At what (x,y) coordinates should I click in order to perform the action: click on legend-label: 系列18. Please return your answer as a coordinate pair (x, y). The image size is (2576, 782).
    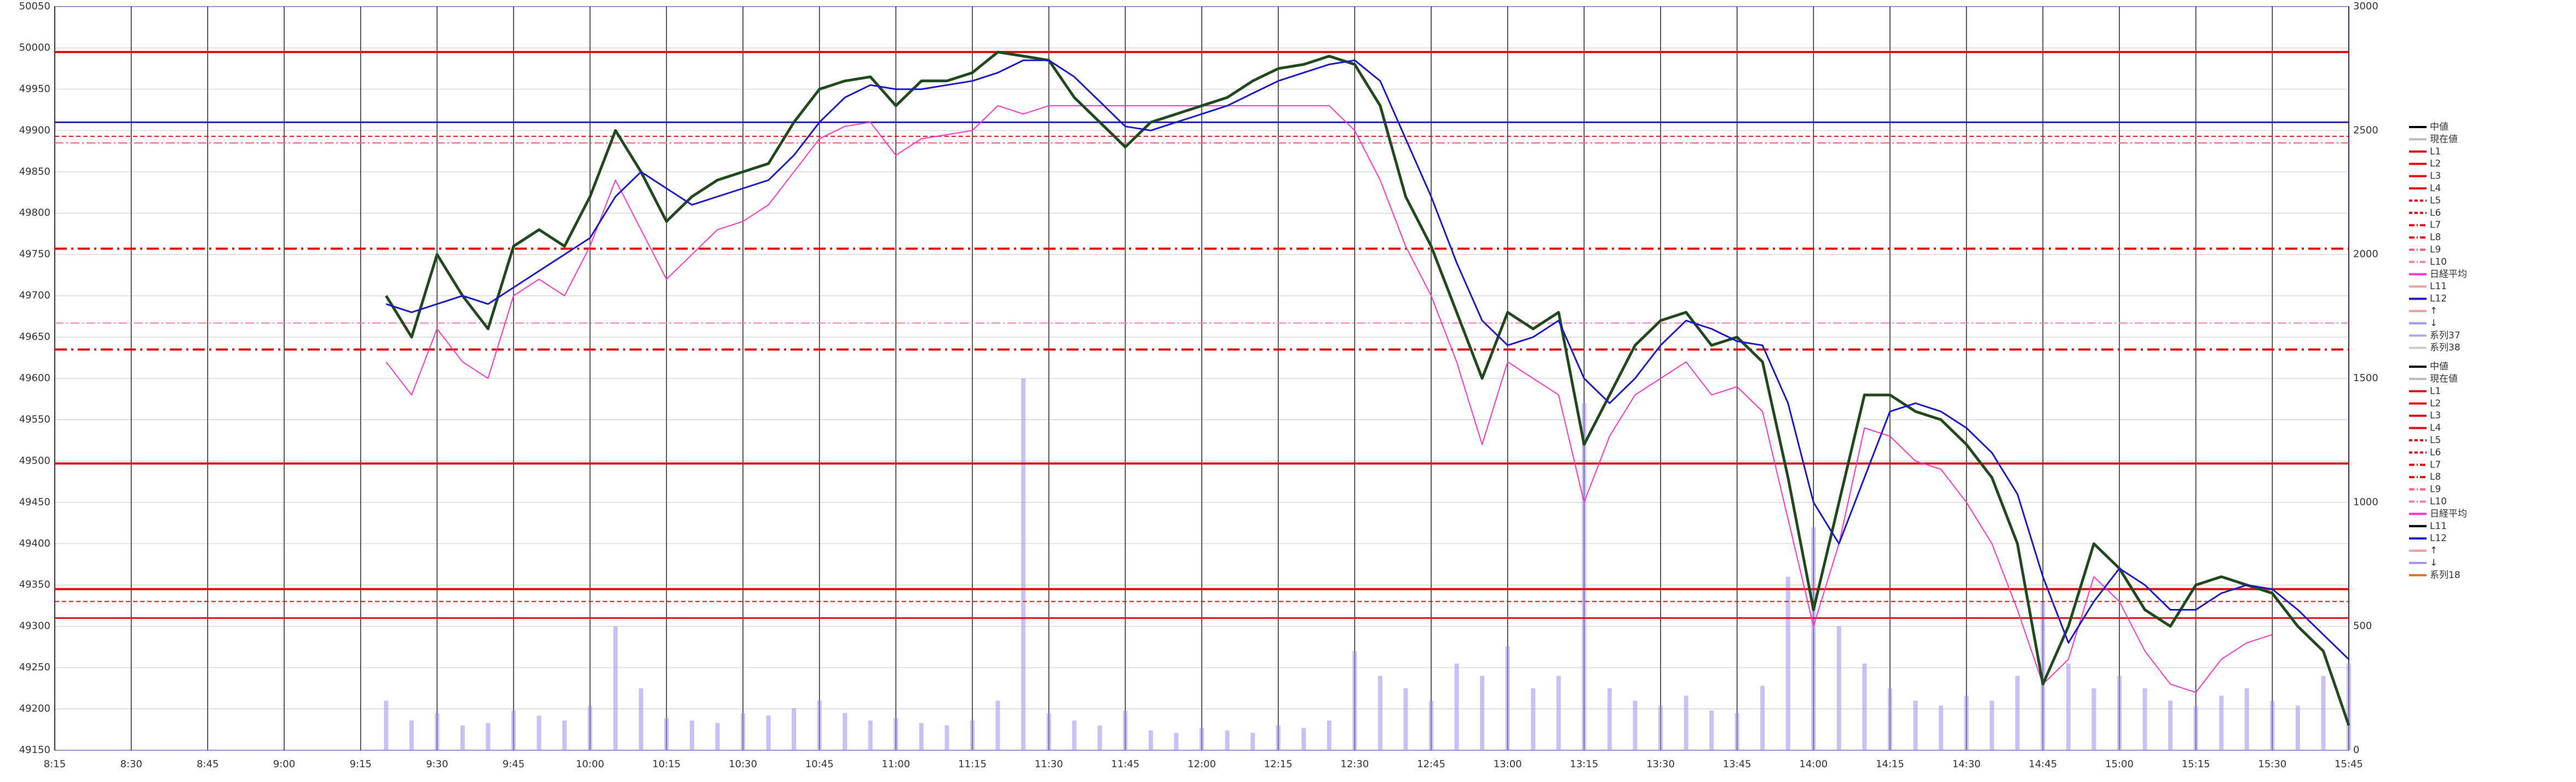
    Looking at the image, I should click on (2445, 575).